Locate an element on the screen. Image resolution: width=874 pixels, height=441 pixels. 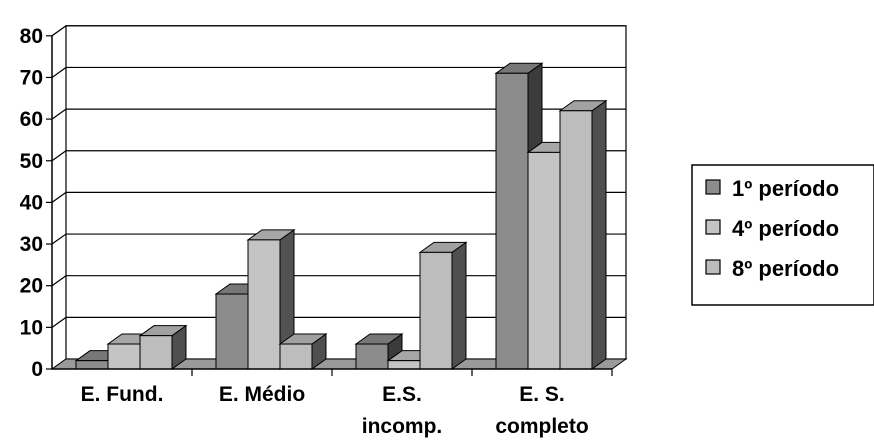
x-category-label-line: E.S. is located at coordinates (402, 394).